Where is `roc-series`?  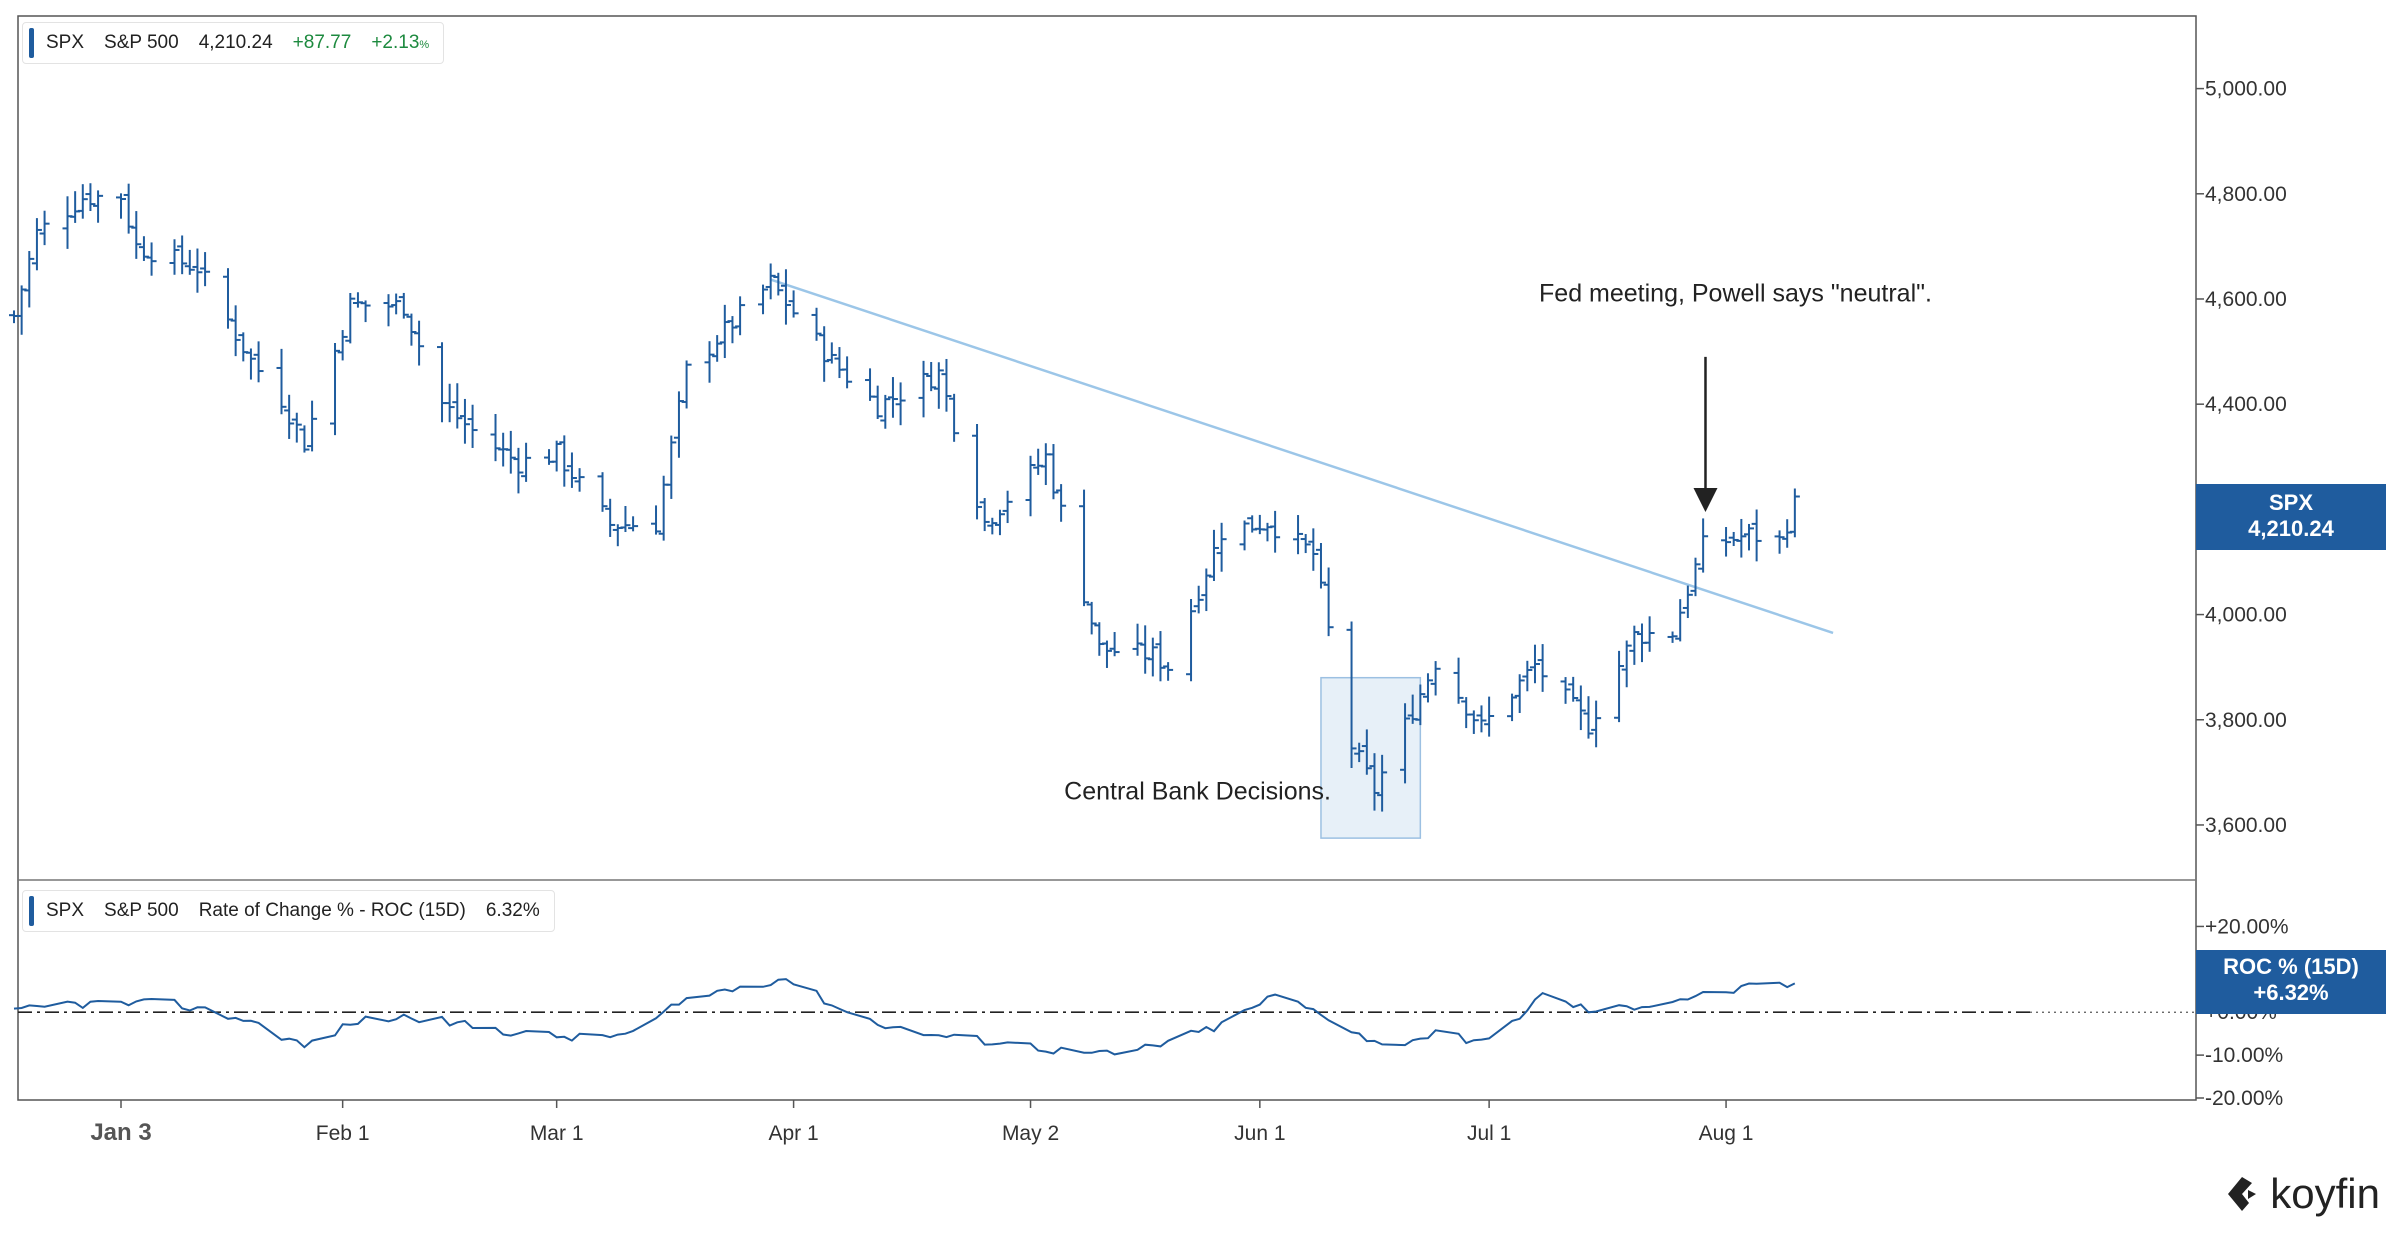
roc-series is located at coordinates (1201, 1017).